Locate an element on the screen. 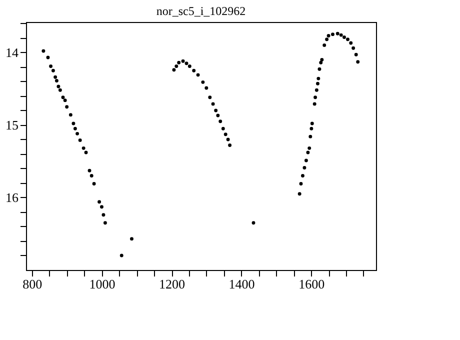 The height and width of the screenshot is (340, 460). y-tick-label: 15 is located at coordinates (12, 124).